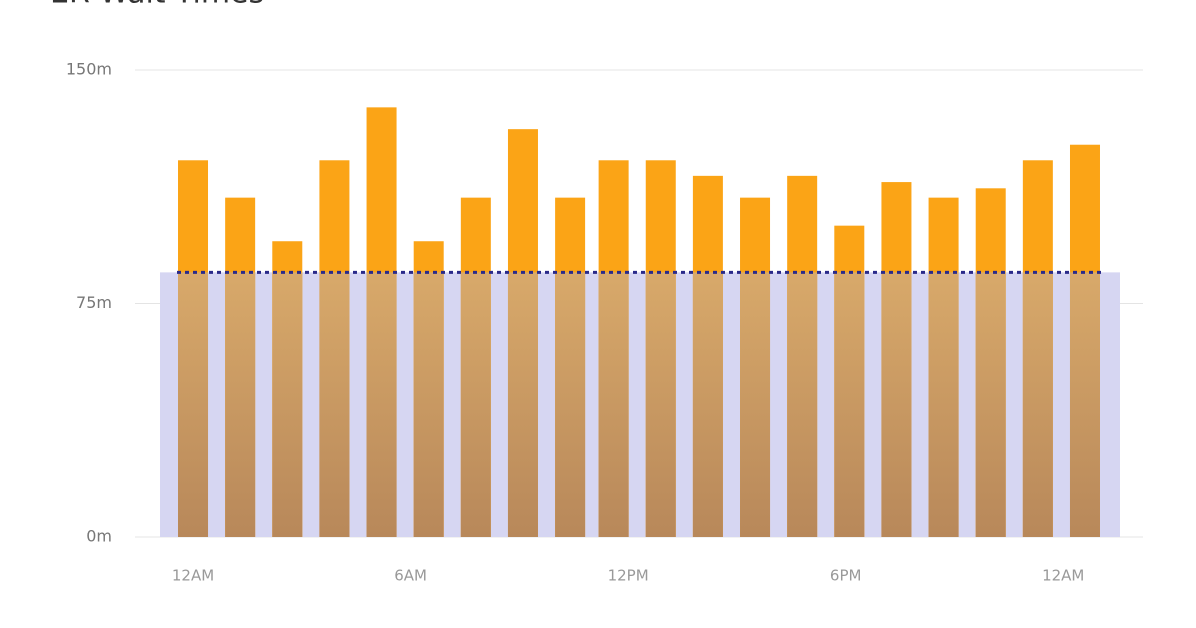 The image size is (1196, 628). Describe the element at coordinates (89, 69) in the screenshot. I see `y-tick-label: 150m` at that location.